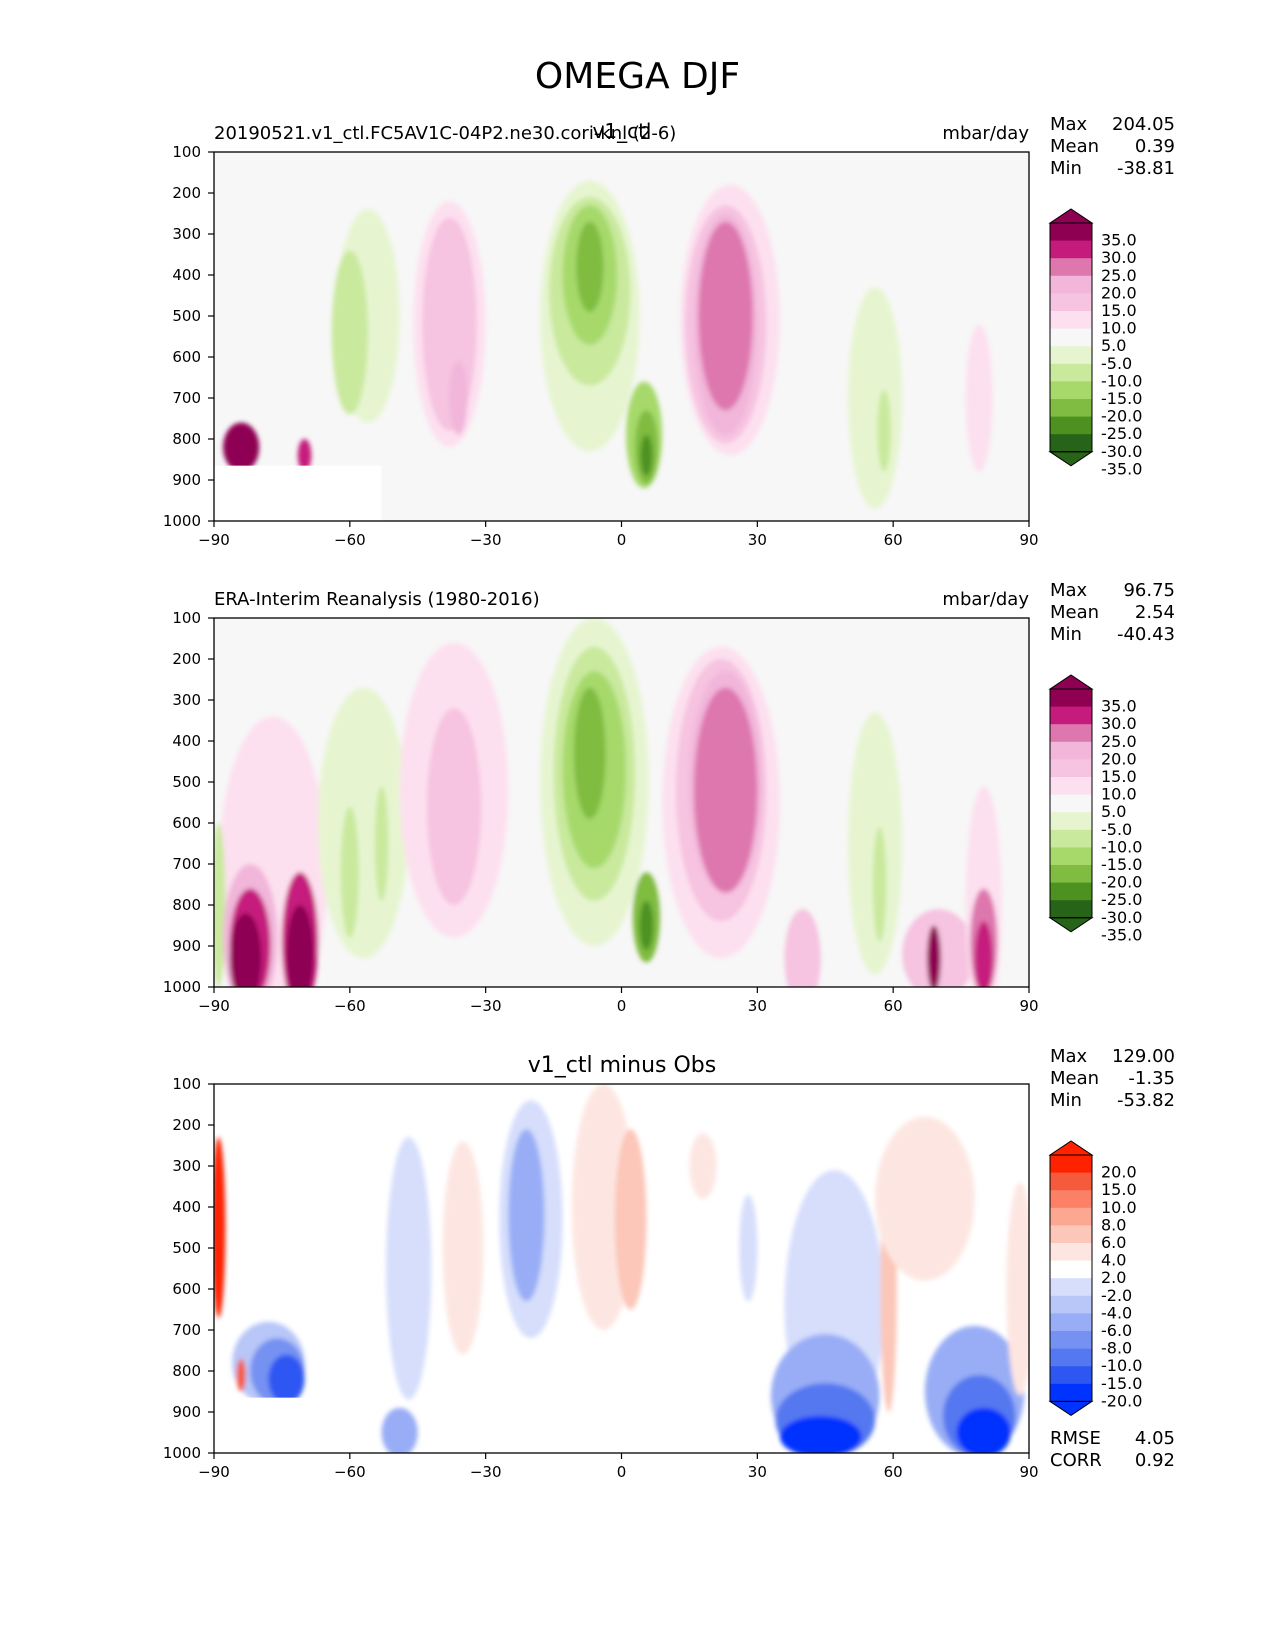 This screenshot has width=1275, height=1650. What do you see at coordinates (186, 659) in the screenshot?
I see `y-tick-label: 200` at bounding box center [186, 659].